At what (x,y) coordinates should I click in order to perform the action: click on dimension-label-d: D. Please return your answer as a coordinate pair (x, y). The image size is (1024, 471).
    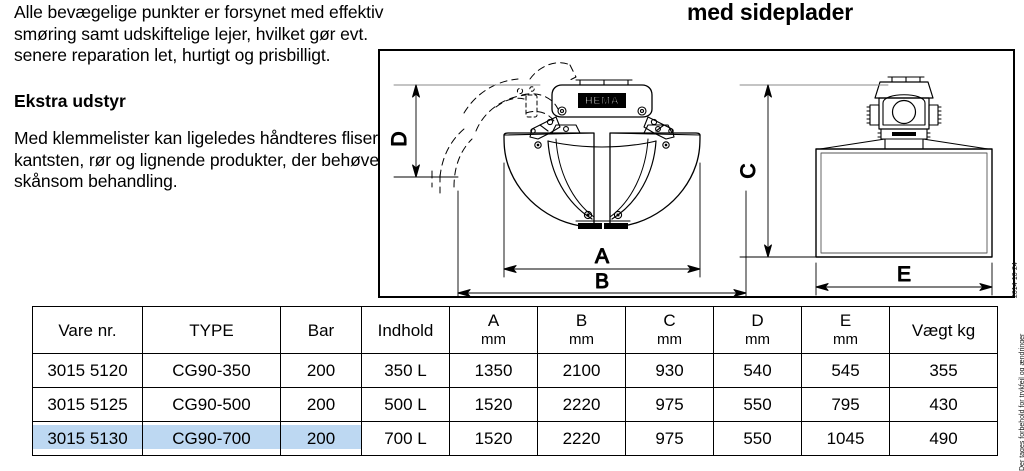
    Looking at the image, I should click on (399, 138).